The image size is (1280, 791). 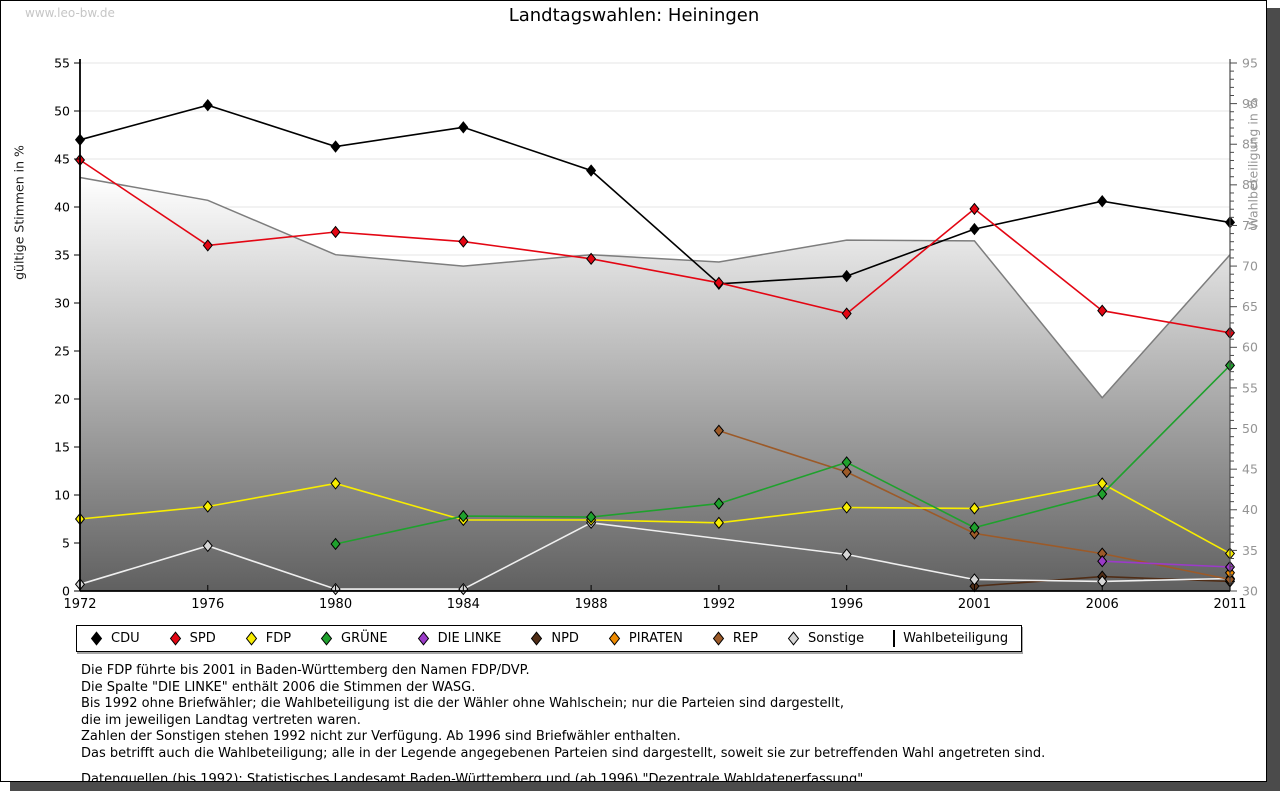 I want to click on legend-item-grune: GRÜNE, so click(x=354, y=638).